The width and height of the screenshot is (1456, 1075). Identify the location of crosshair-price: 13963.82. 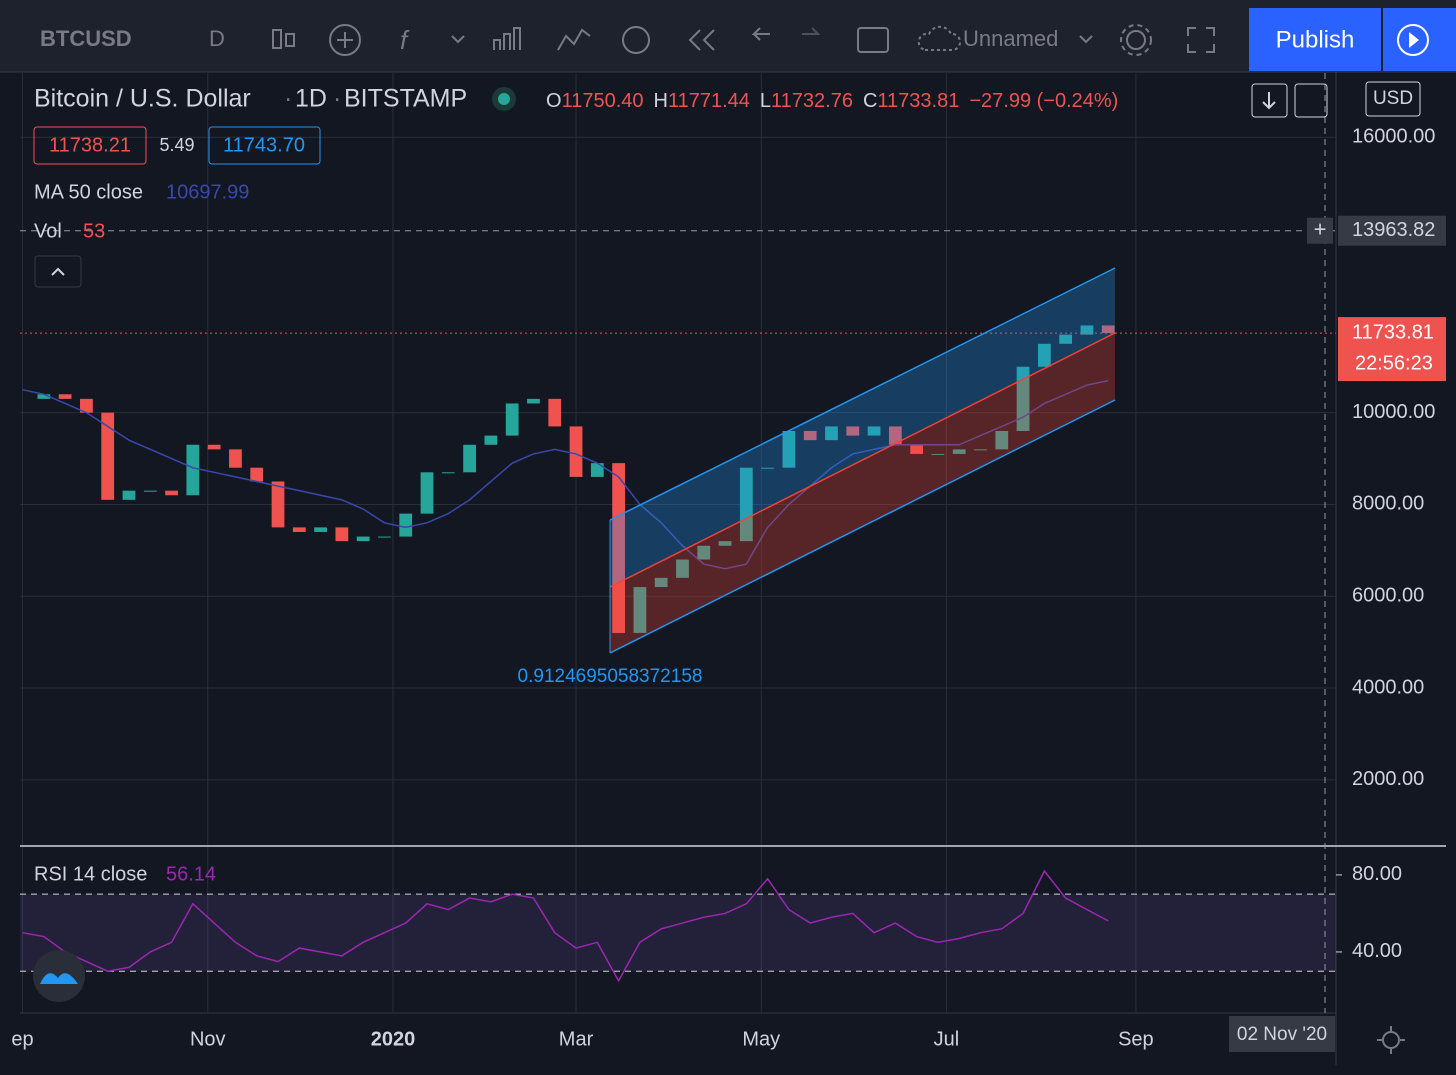
(1393, 230).